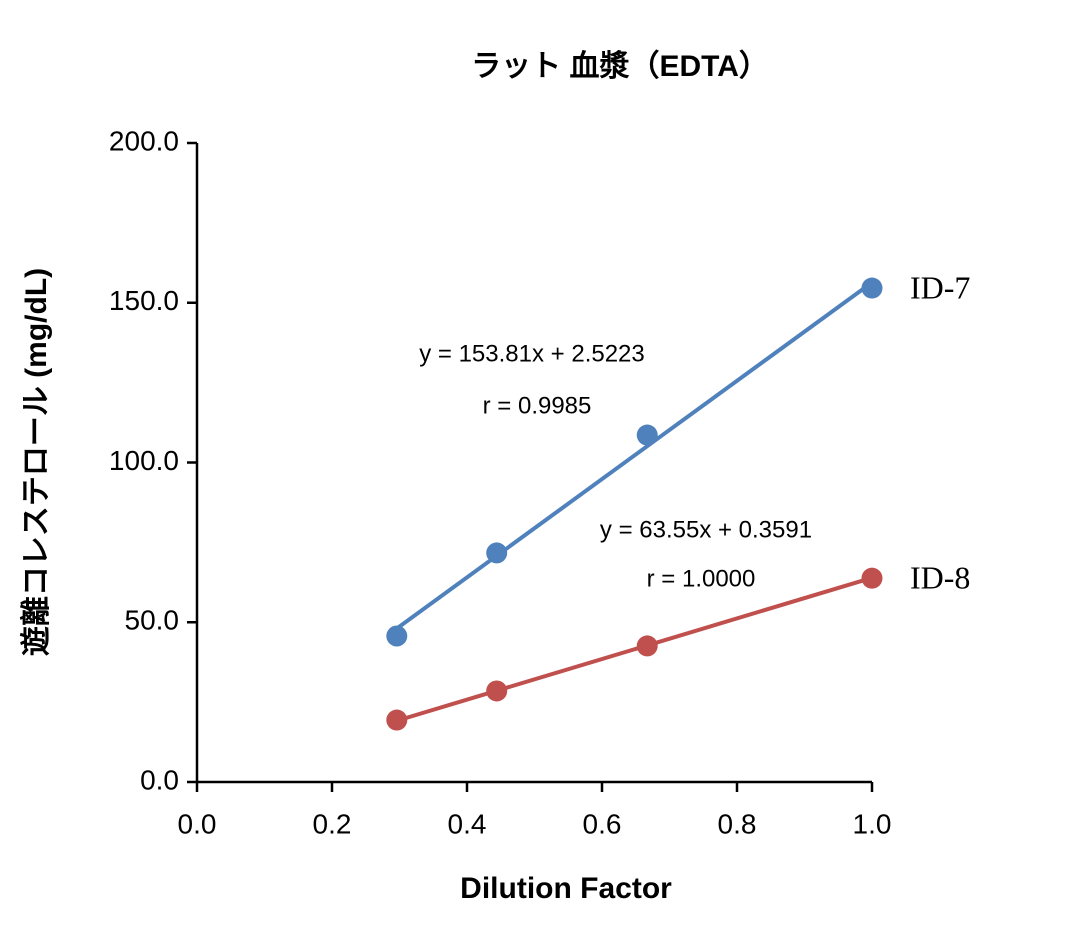  I want to click on equation-label: y = 63.55x + 0.3591, so click(706, 529).